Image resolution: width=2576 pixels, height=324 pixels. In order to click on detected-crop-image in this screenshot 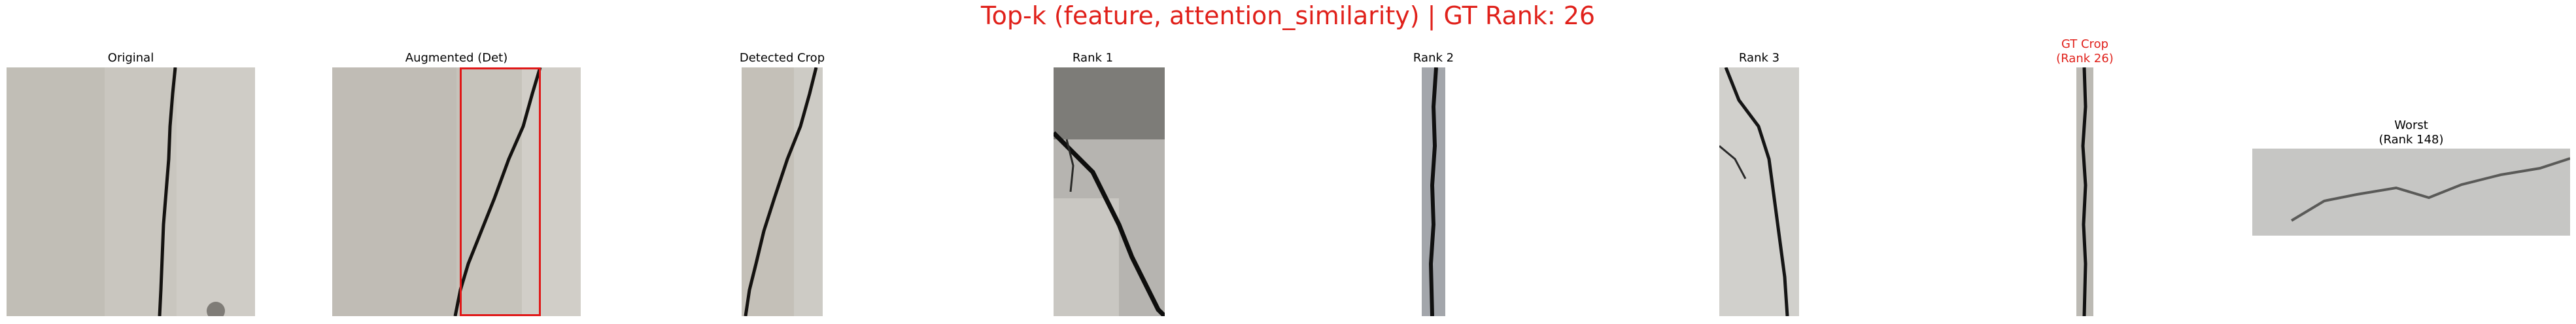, I will do `click(783, 191)`.